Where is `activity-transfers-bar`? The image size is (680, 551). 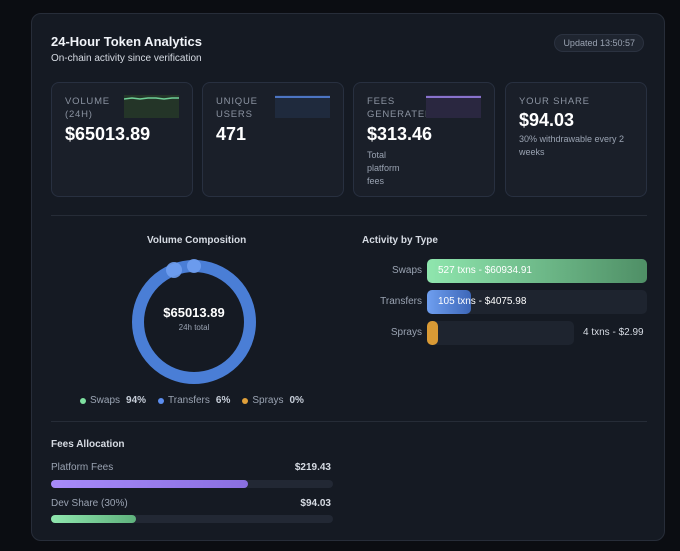 activity-transfers-bar is located at coordinates (449, 302).